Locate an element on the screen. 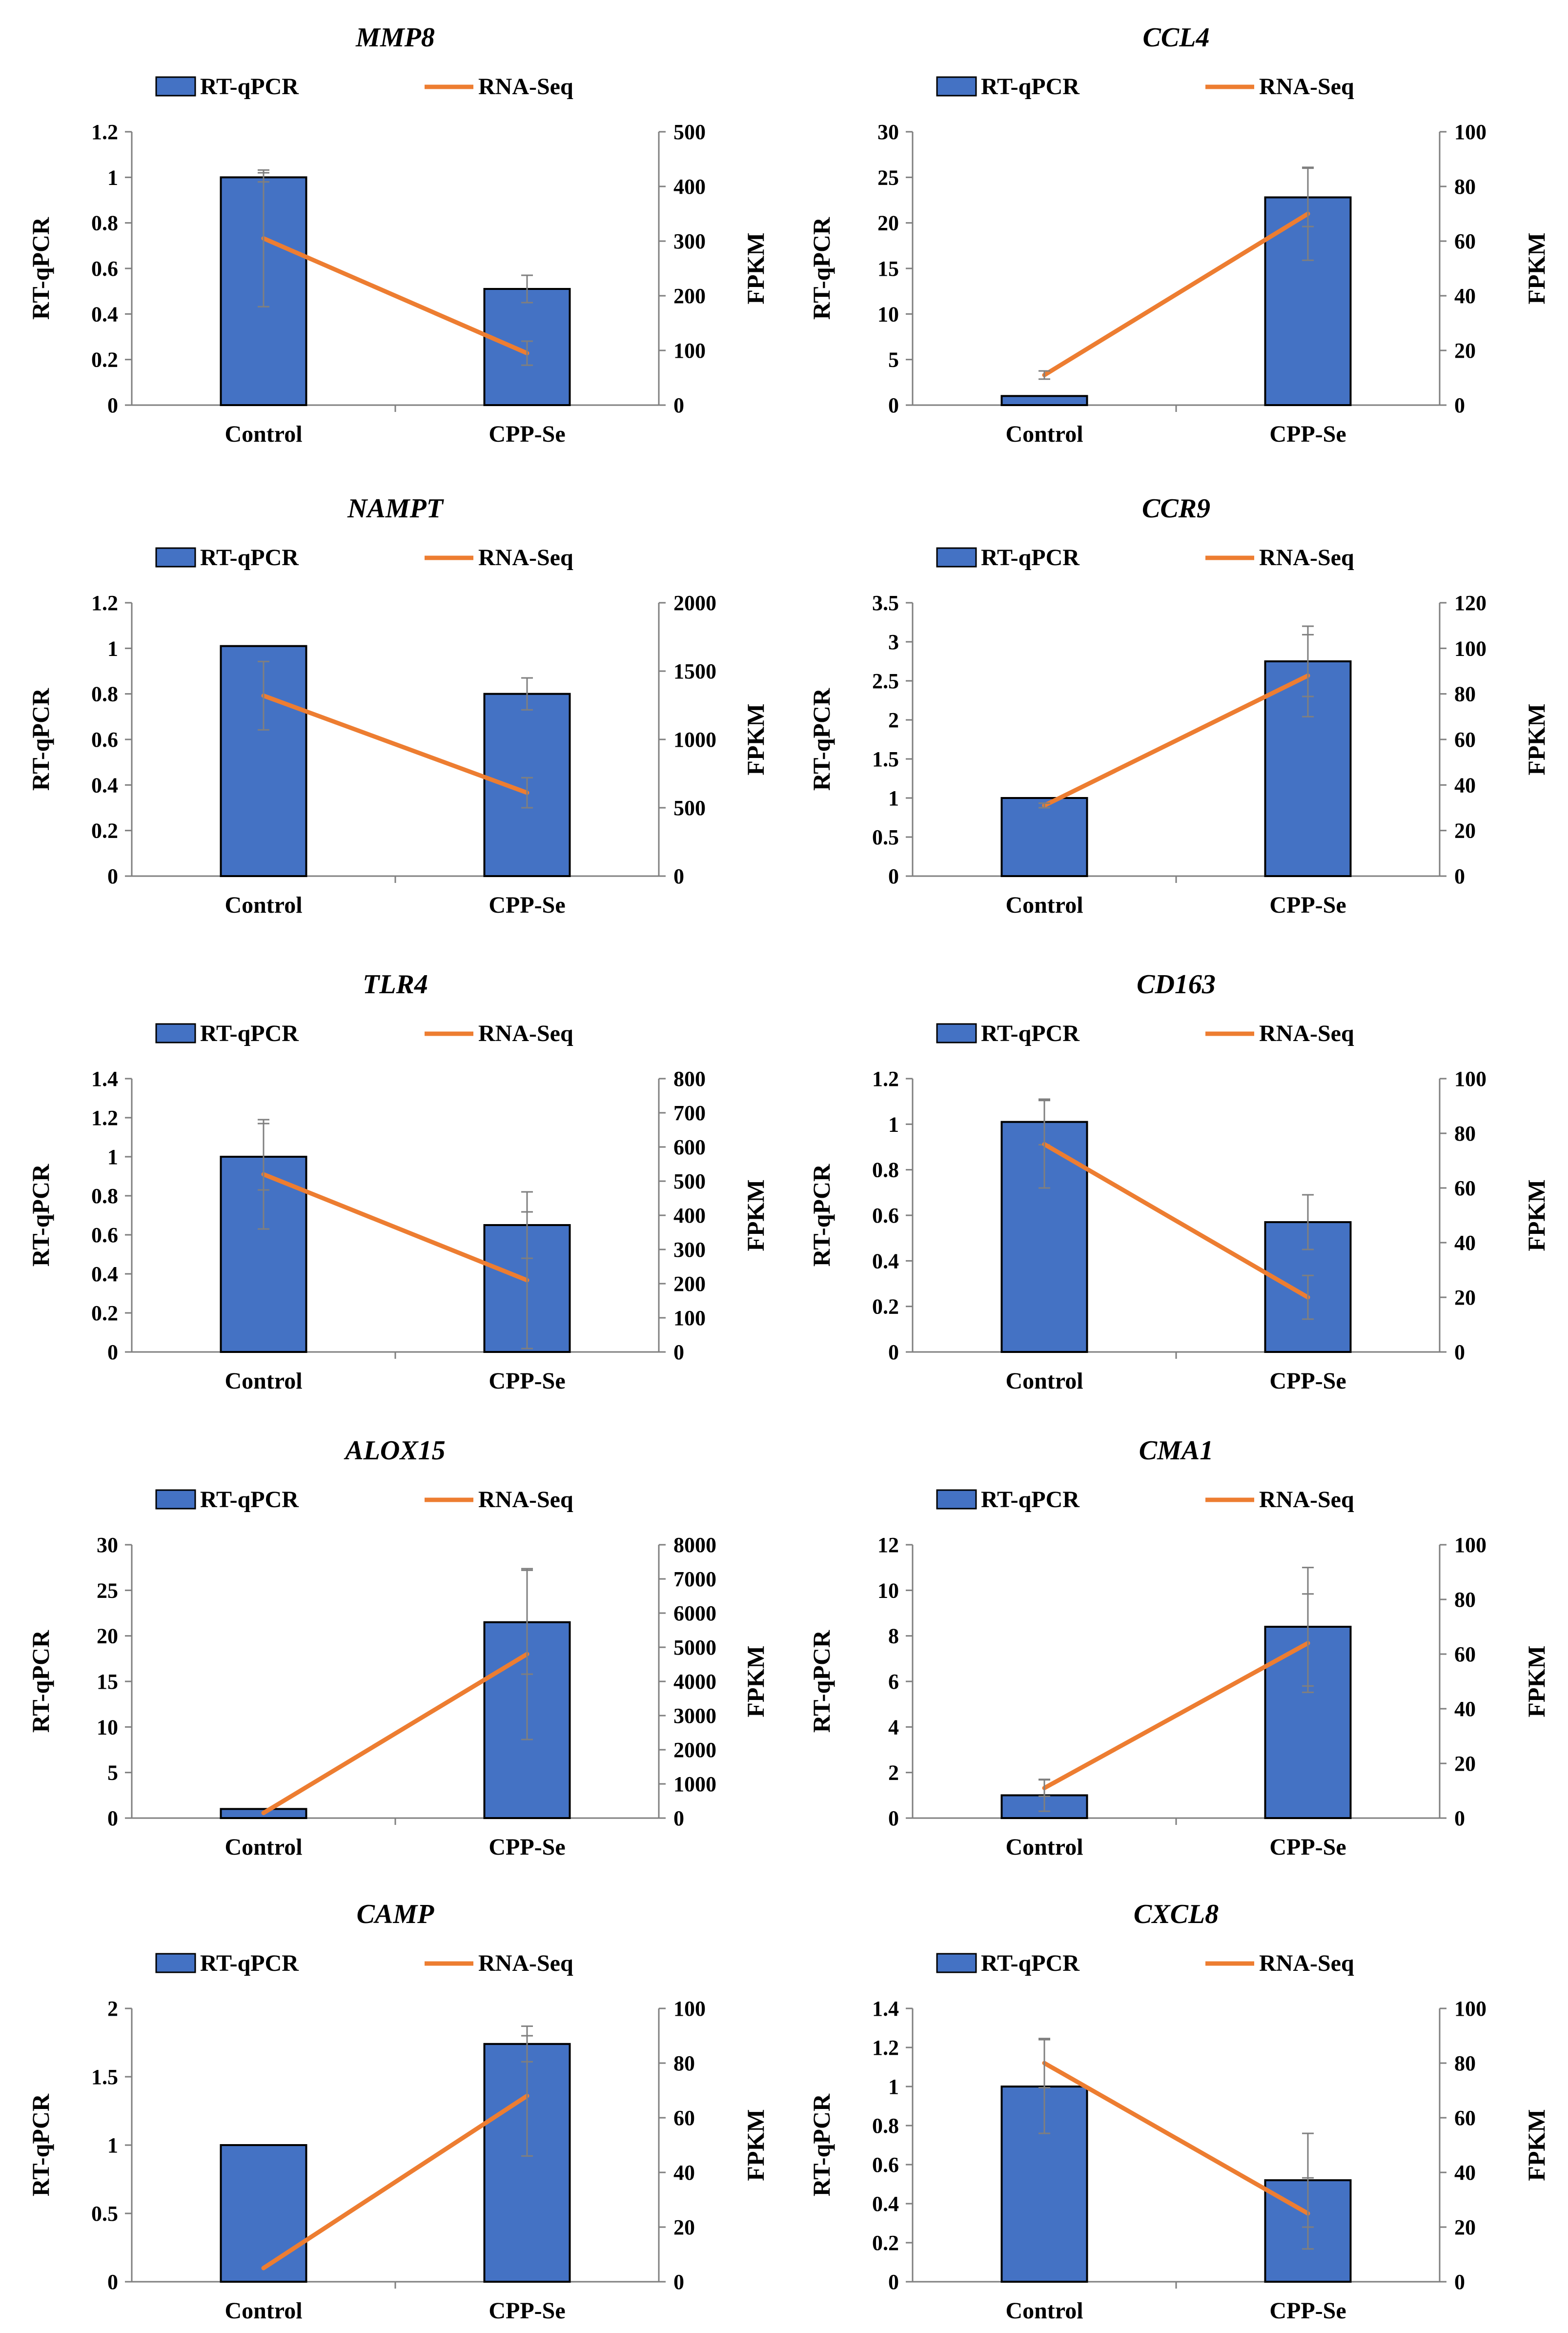  right-tick-label: 2000 is located at coordinates (694, 603).